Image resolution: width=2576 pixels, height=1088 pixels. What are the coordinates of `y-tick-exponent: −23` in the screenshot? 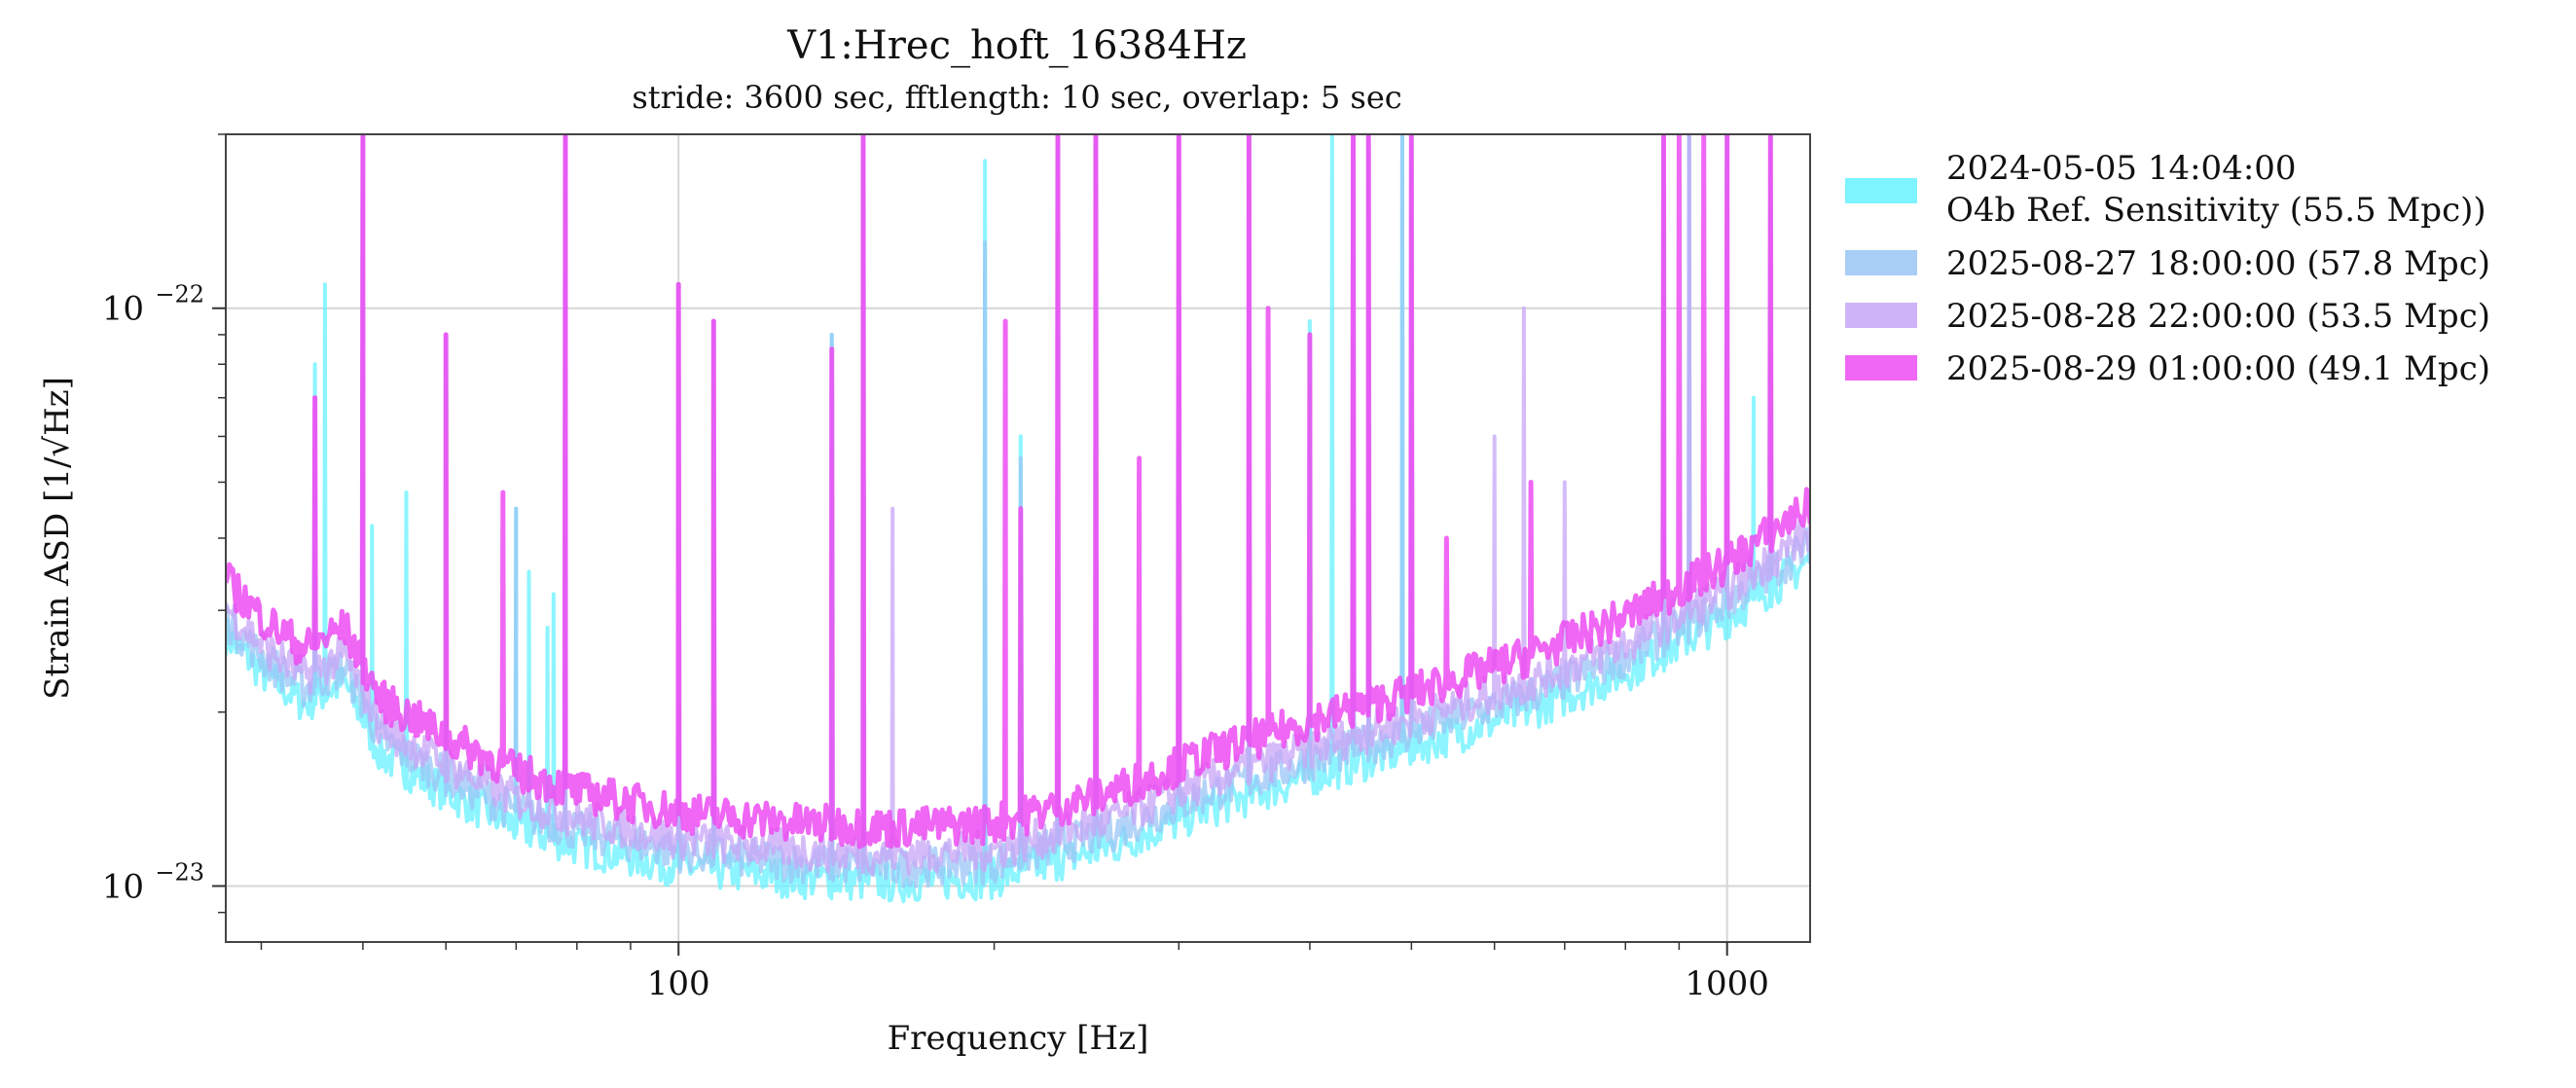 It's located at (179, 872).